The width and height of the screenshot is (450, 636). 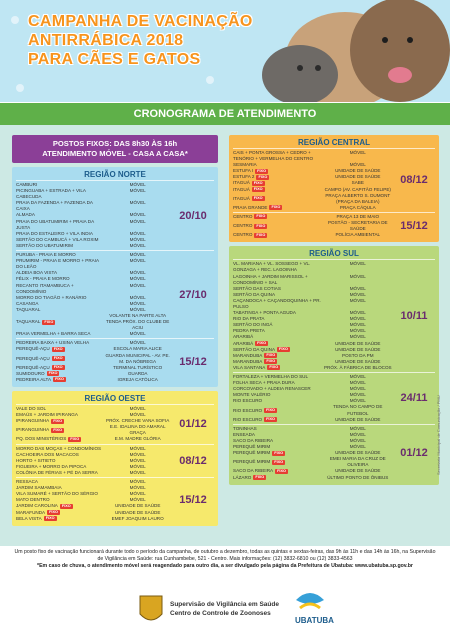 What do you see at coordinates (249, 367) in the screenshot?
I see `place: VILA SANTANA` at bounding box center [249, 367].